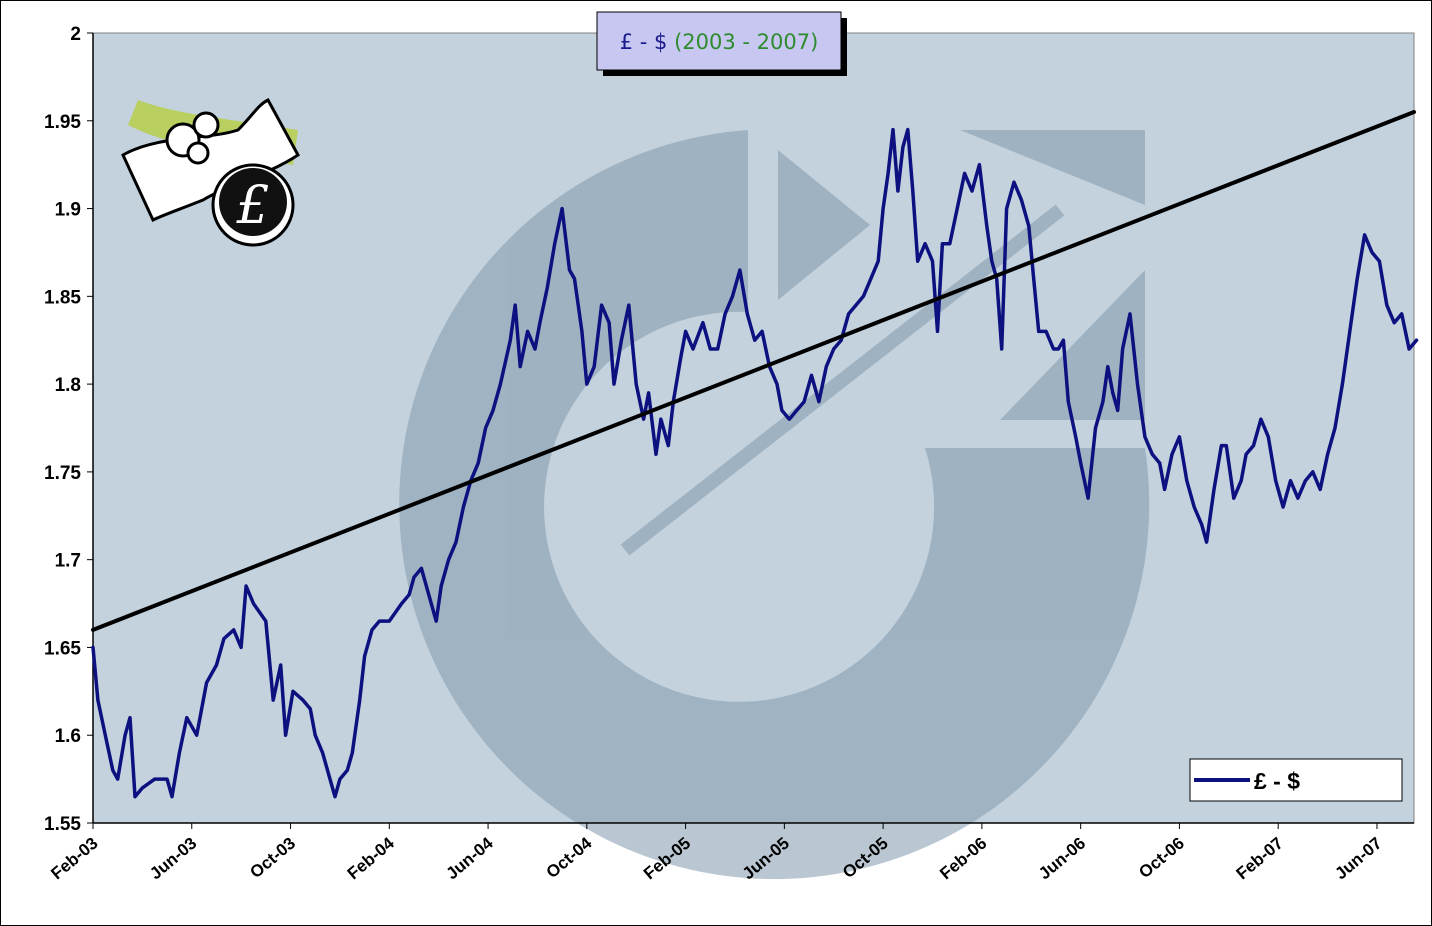 This screenshot has height=926, width=1432. What do you see at coordinates (75, 34) in the screenshot?
I see `y-tick-label: 2` at bounding box center [75, 34].